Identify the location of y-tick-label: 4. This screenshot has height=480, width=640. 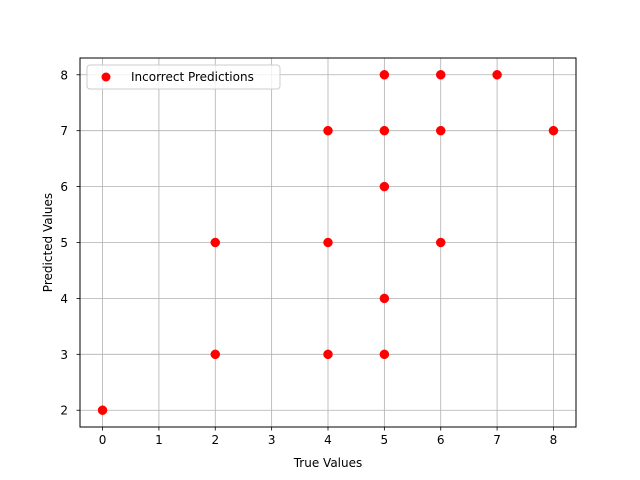
(64, 299).